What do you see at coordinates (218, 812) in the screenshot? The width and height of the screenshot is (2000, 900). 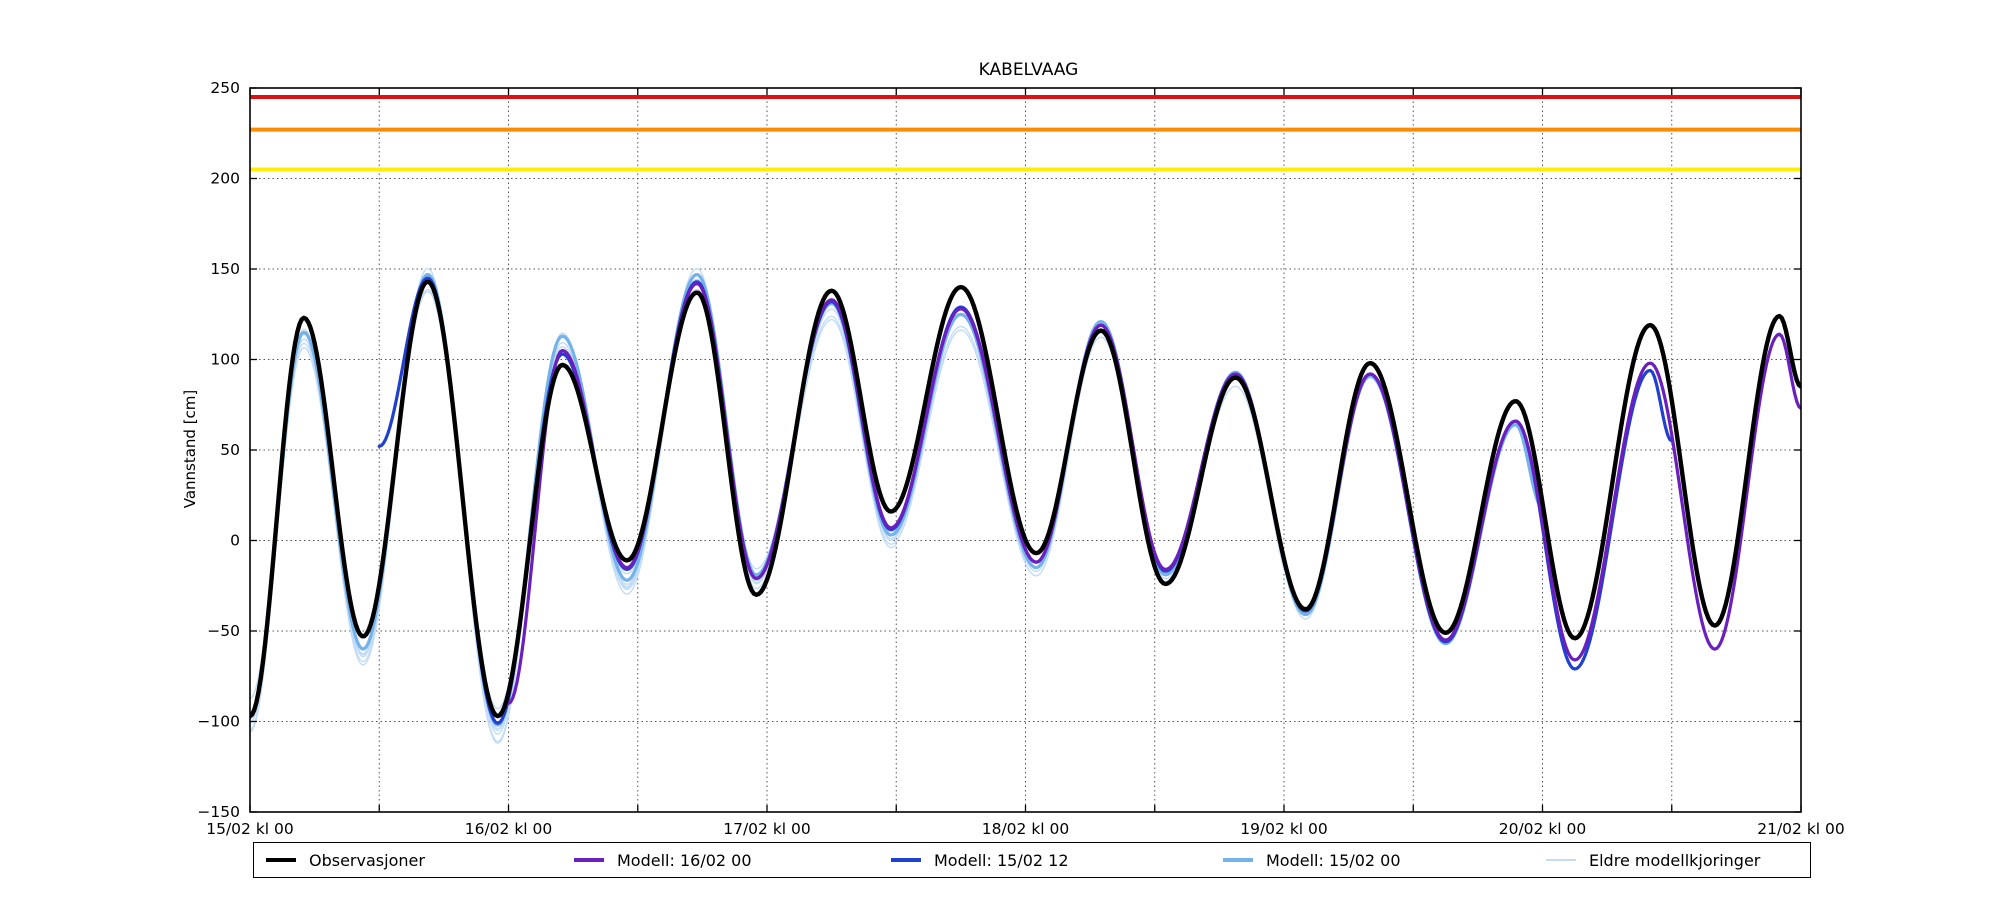 I see `y-tick-label: −150` at bounding box center [218, 812].